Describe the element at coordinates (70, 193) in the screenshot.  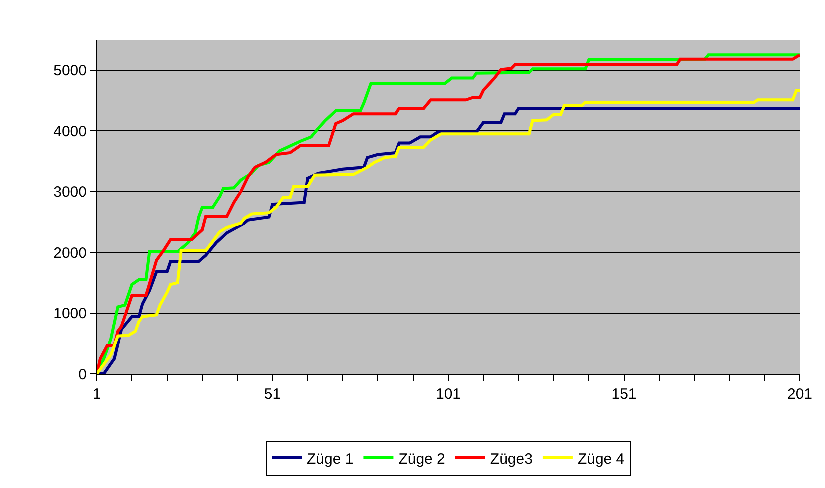
I see `y-tick-label: 3000` at that location.